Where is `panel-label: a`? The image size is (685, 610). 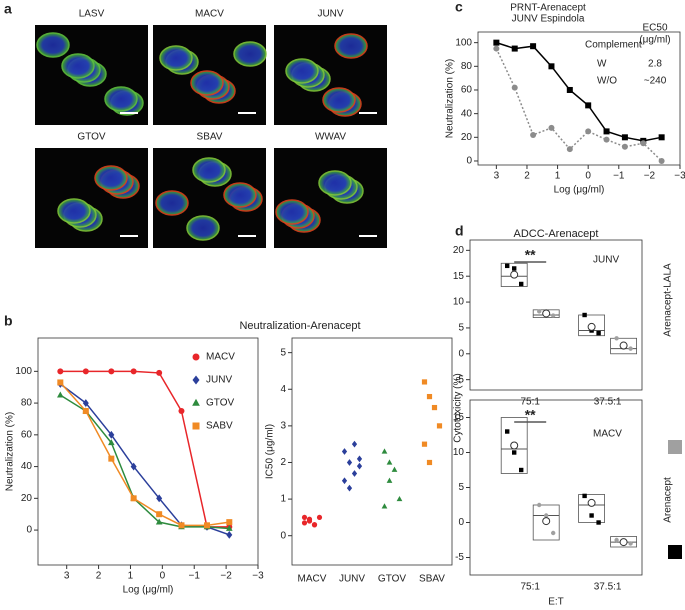
panel-label: a is located at coordinates (8, 9).